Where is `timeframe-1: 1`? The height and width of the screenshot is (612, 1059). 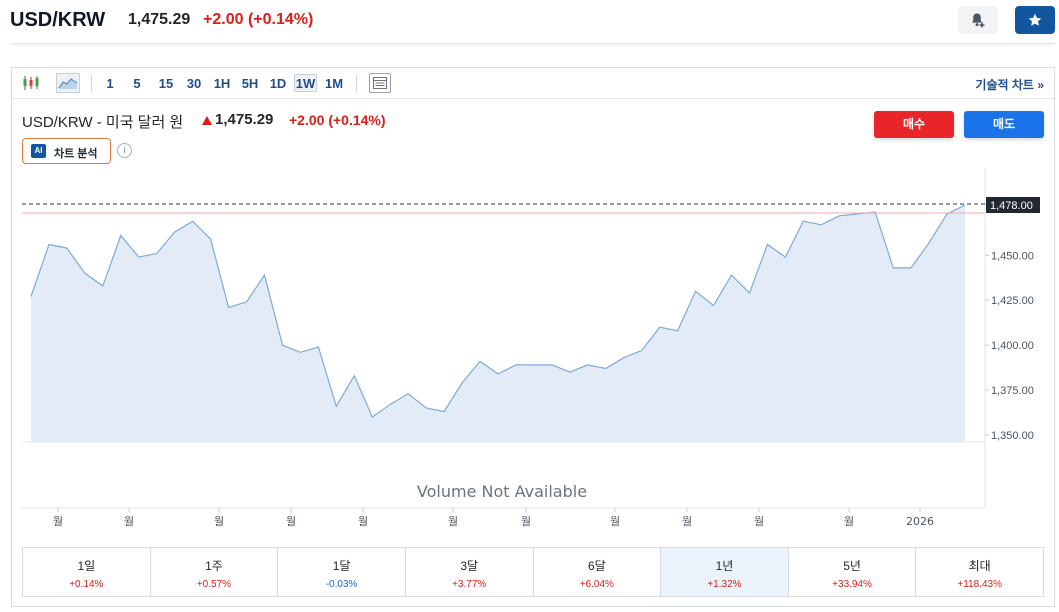
timeframe-1: 1 is located at coordinates (110, 83).